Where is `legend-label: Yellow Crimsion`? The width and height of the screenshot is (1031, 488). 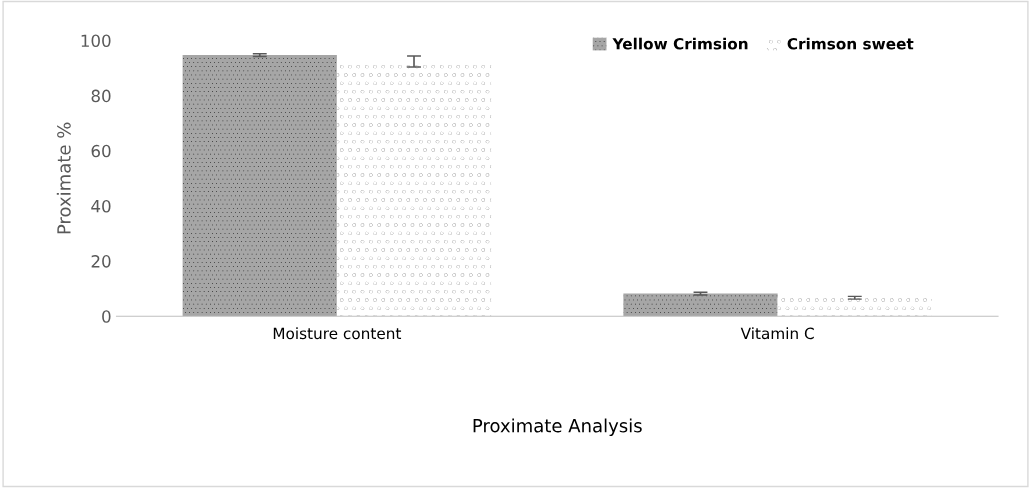
legend-label: Yellow Crimsion is located at coordinates (680, 43).